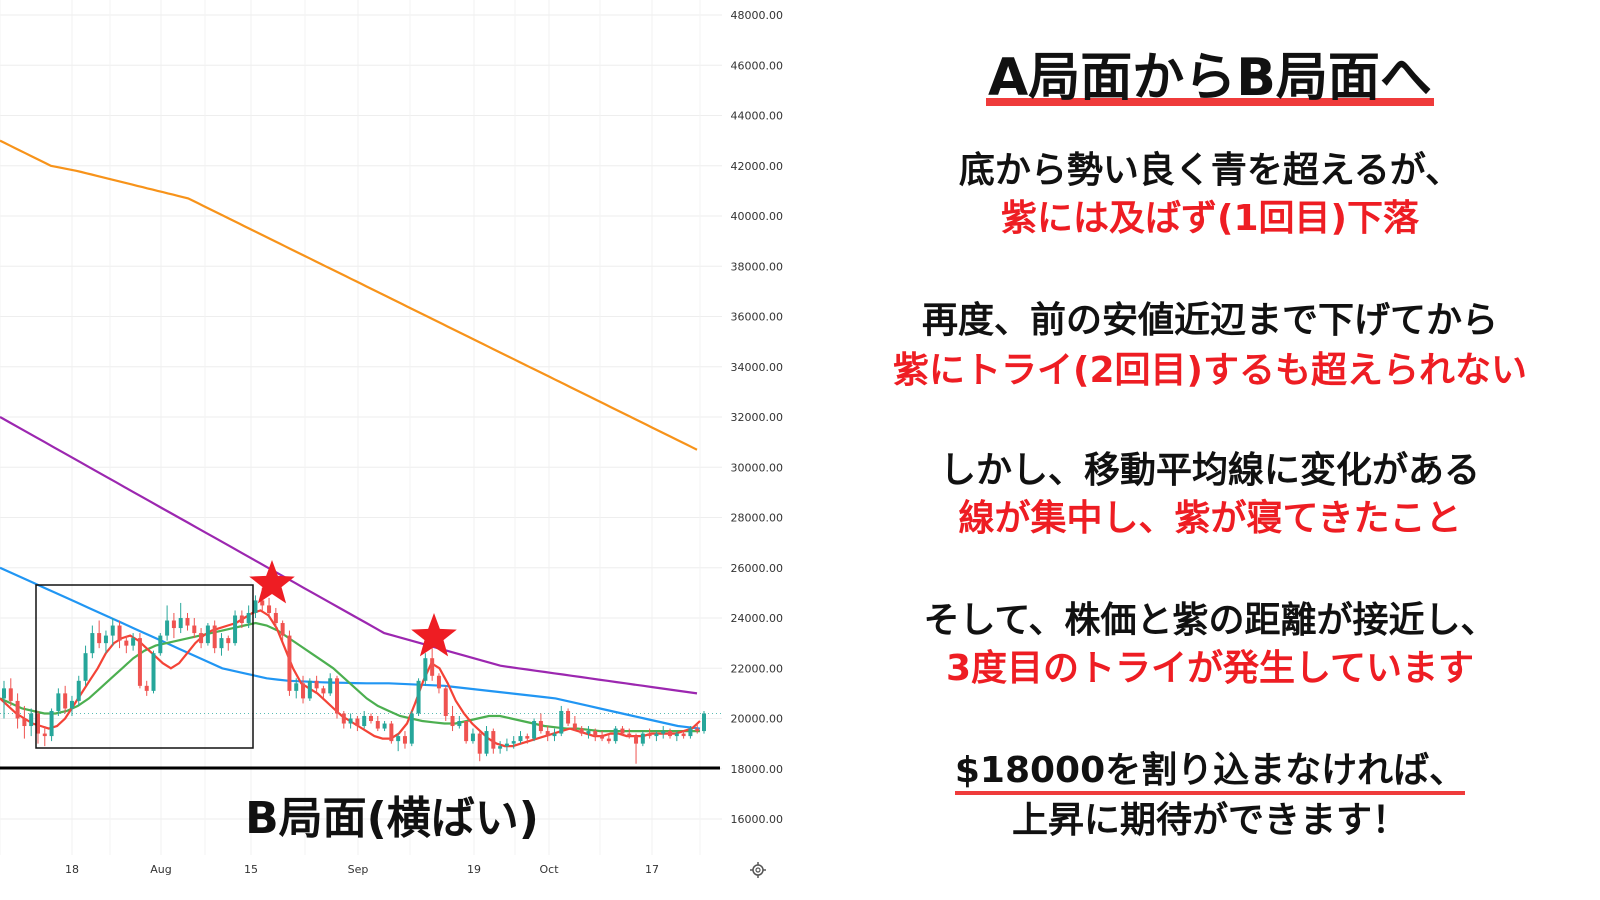 The height and width of the screenshot is (900, 1600). I want to click on block2-black-text: 再度、前の安値近辺まで下げてから, so click(1209, 320).